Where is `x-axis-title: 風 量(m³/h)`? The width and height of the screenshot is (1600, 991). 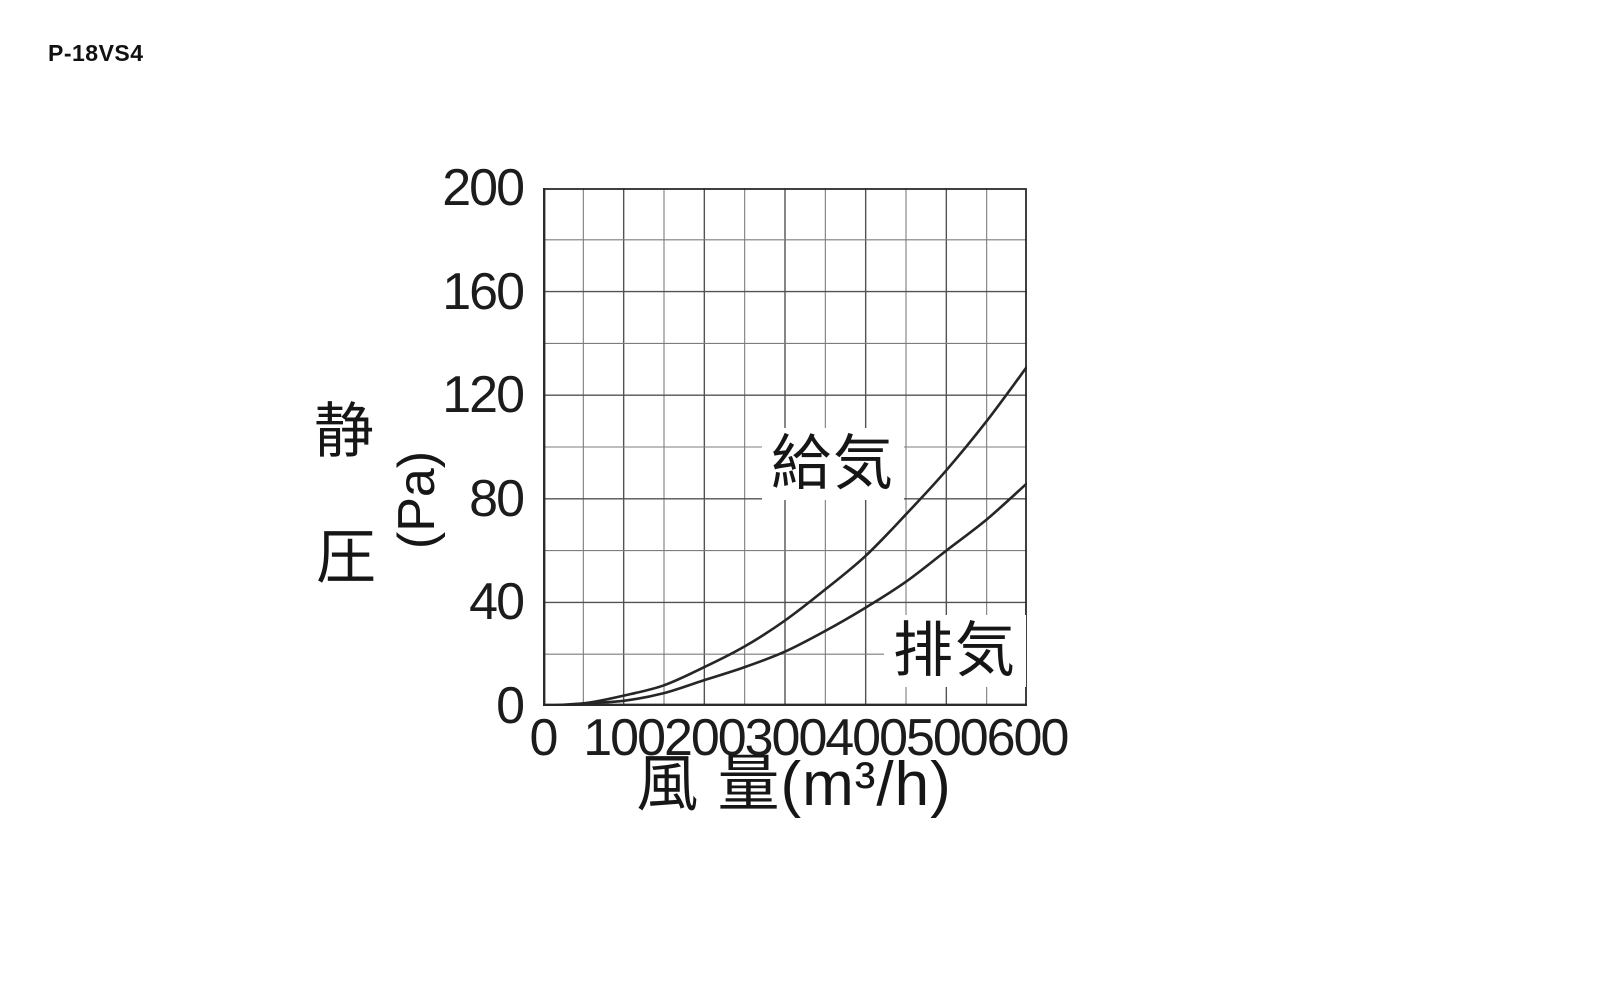
x-axis-title: 風 量(m³/h) is located at coordinates (794, 784).